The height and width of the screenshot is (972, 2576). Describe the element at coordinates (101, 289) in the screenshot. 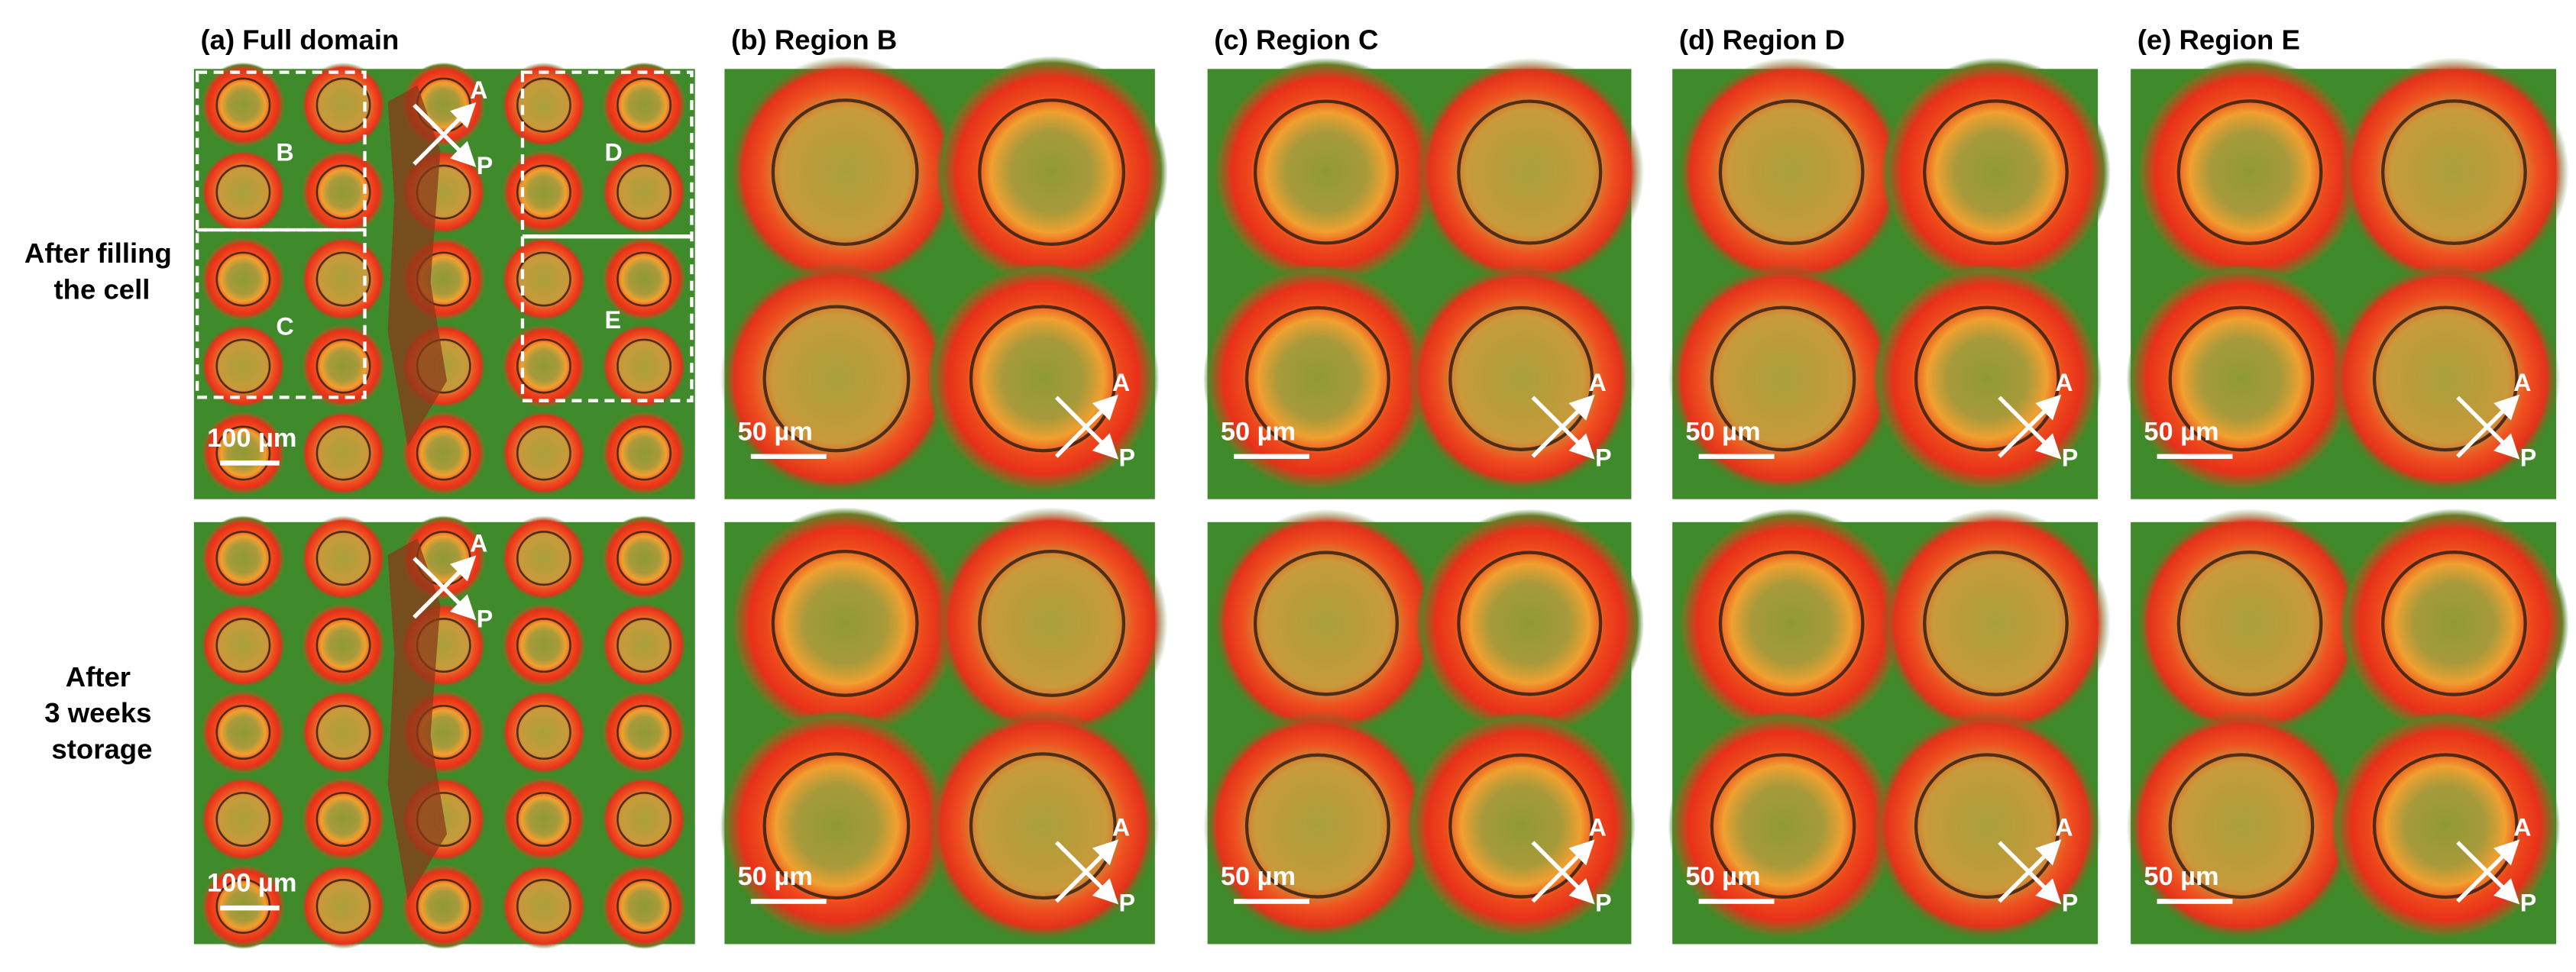

I see `row-label-line: the cell` at that location.